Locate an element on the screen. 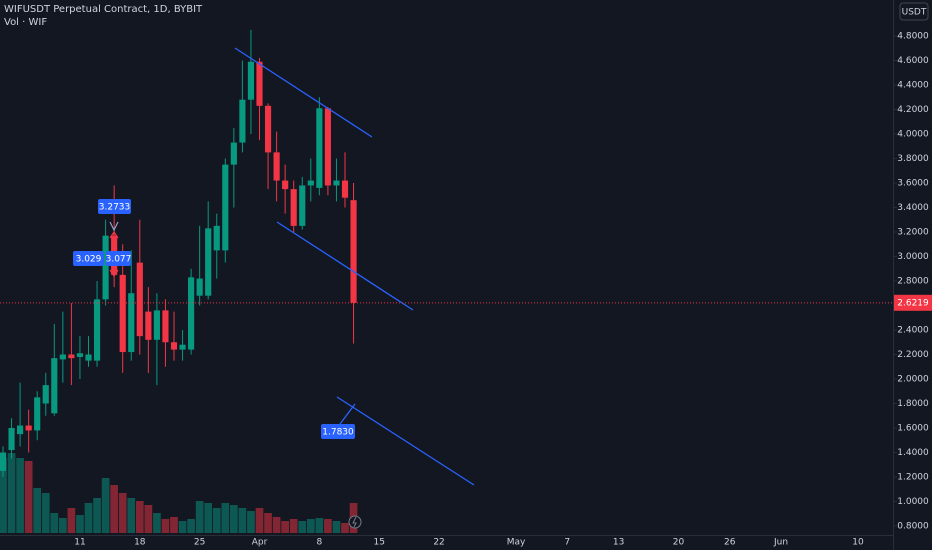 The height and width of the screenshot is (550, 932). events-icon is located at coordinates (355, 522).